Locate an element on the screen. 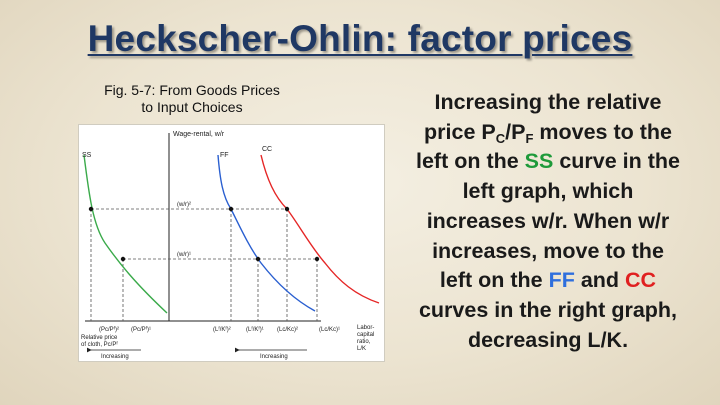 The height and width of the screenshot is (405, 720). price-suffix: moves to the is located at coordinates (602, 131).